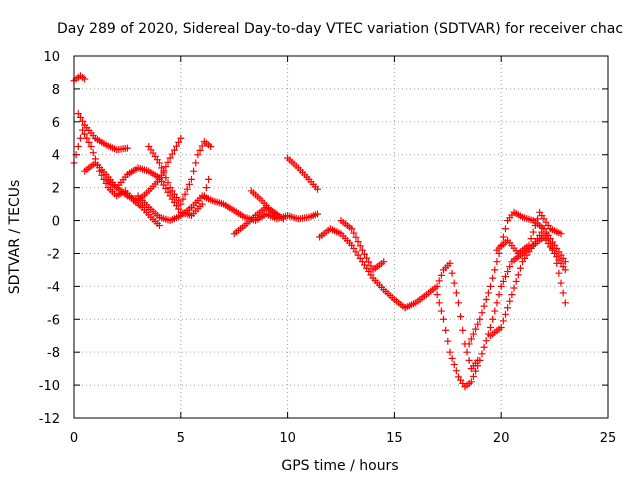 This screenshot has height=480, width=640. I want to click on y-tick-label: 2, so click(56, 189).